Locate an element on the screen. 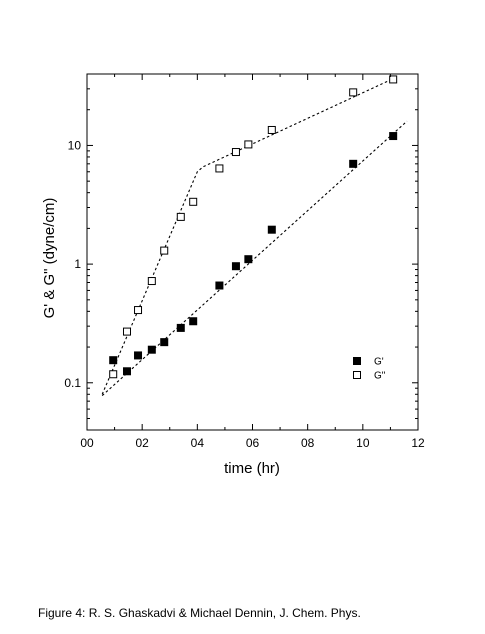 The height and width of the screenshot is (634, 485). legend-label: G" is located at coordinates (380, 376).